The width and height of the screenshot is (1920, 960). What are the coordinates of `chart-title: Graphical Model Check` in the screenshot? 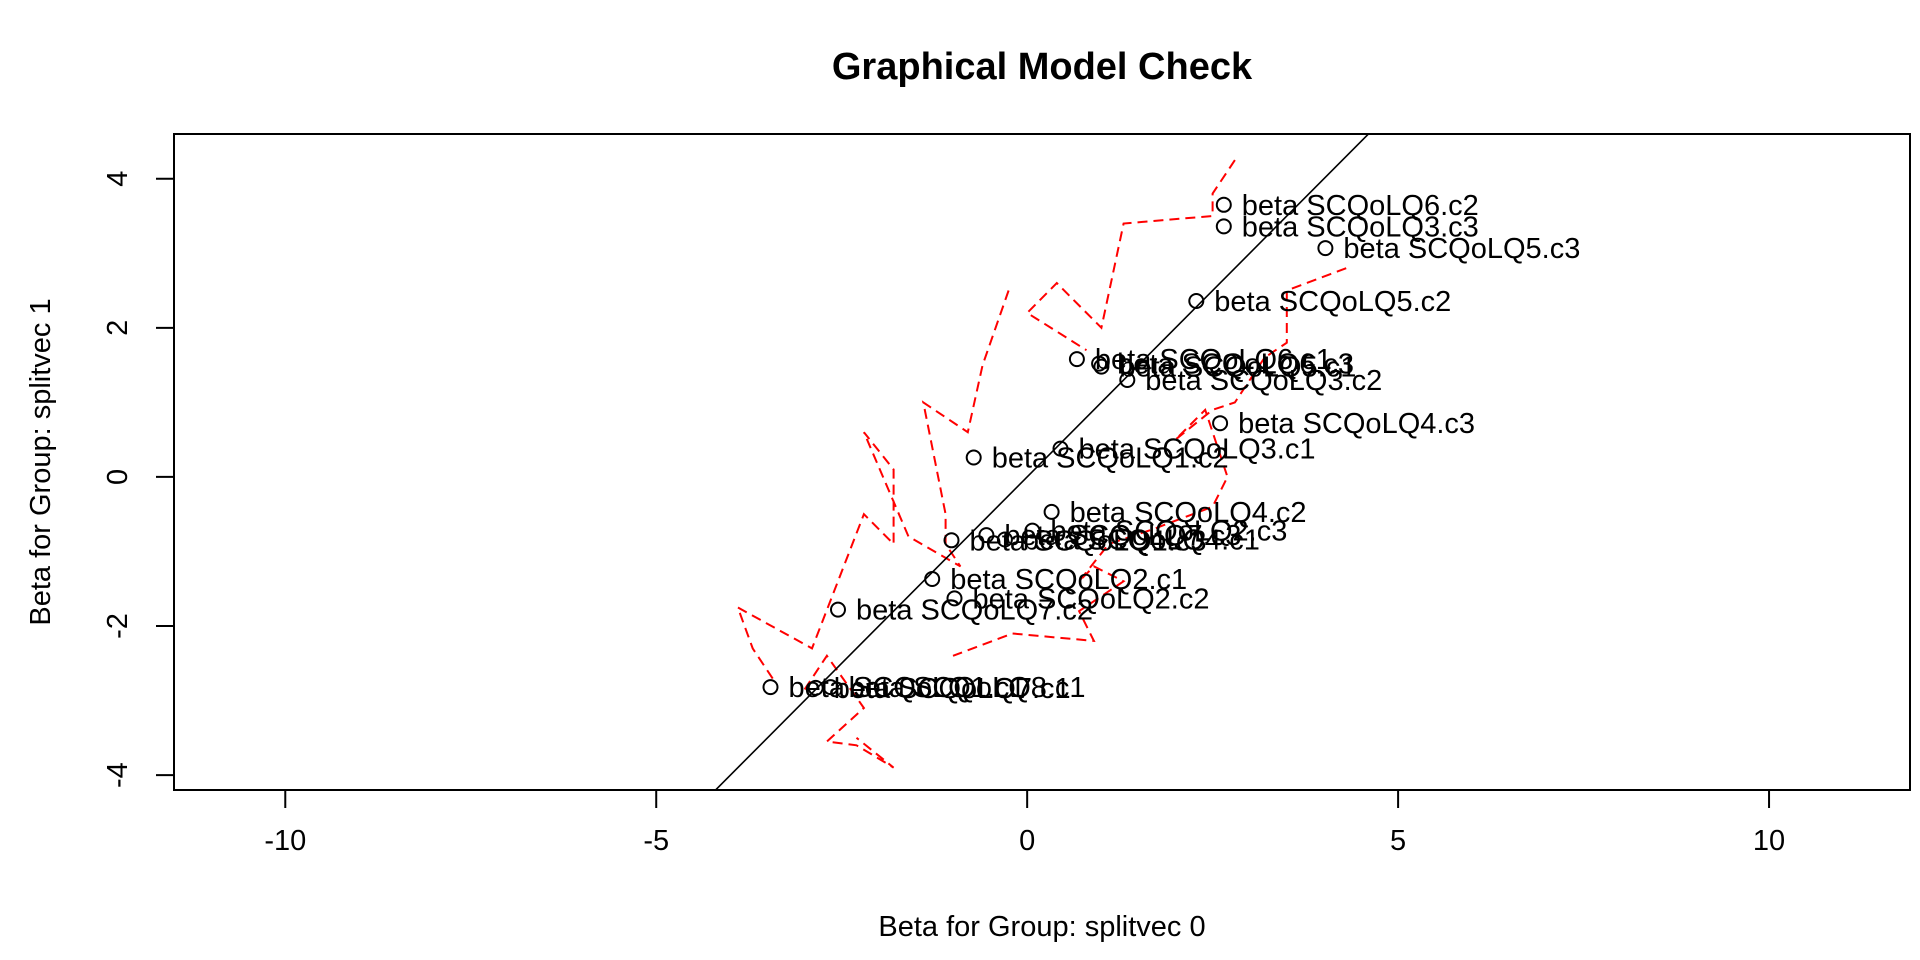 It's located at (1042, 67).